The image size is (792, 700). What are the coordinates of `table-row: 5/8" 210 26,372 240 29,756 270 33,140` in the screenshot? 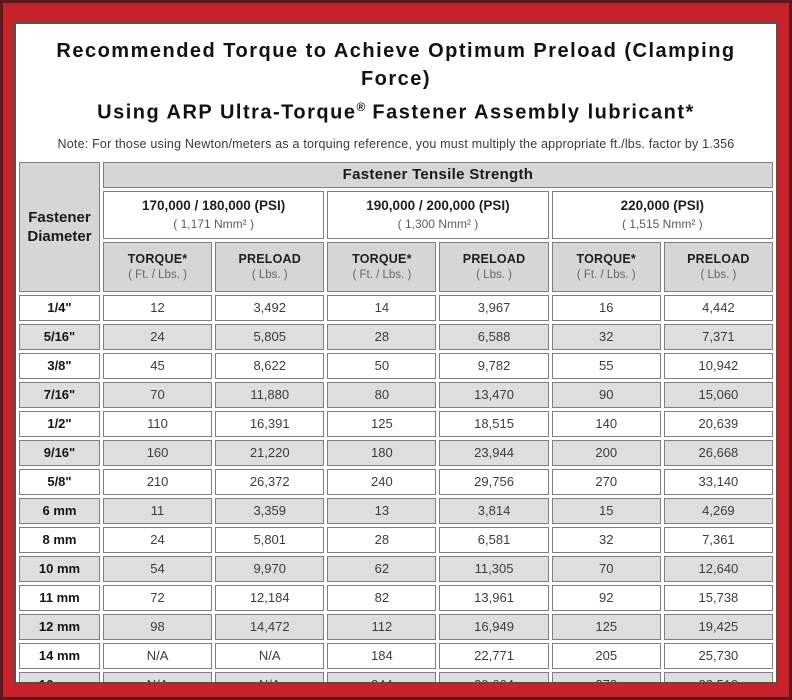 It's located at (396, 481).